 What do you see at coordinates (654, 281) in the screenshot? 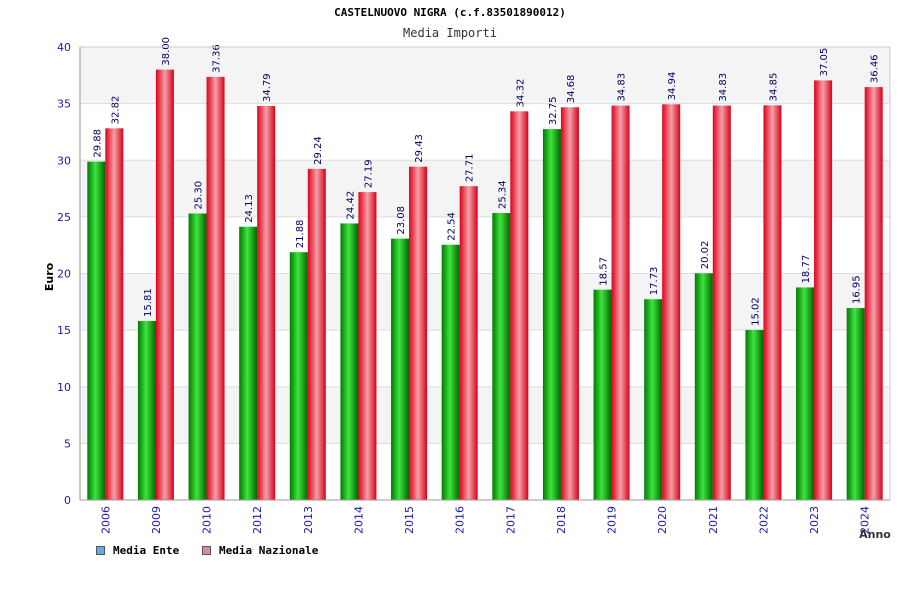
I see `bar-value-label: 17.73` at bounding box center [654, 281].